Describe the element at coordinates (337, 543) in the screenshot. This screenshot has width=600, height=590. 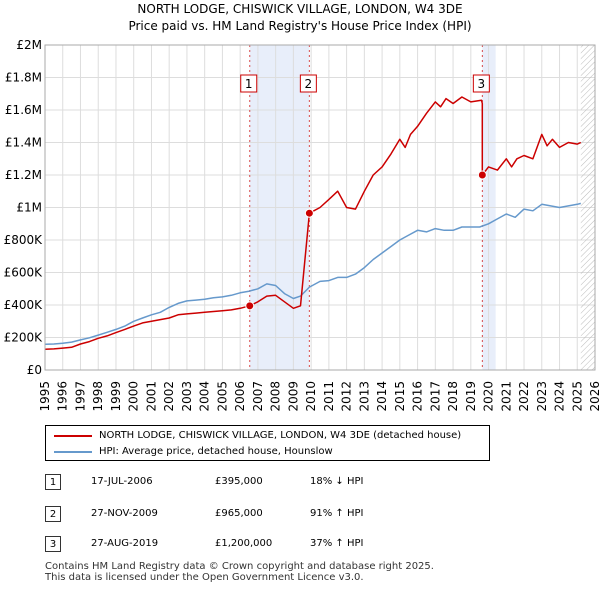
I see `sale-hpi-change: 37% ↑ HPI` at that location.